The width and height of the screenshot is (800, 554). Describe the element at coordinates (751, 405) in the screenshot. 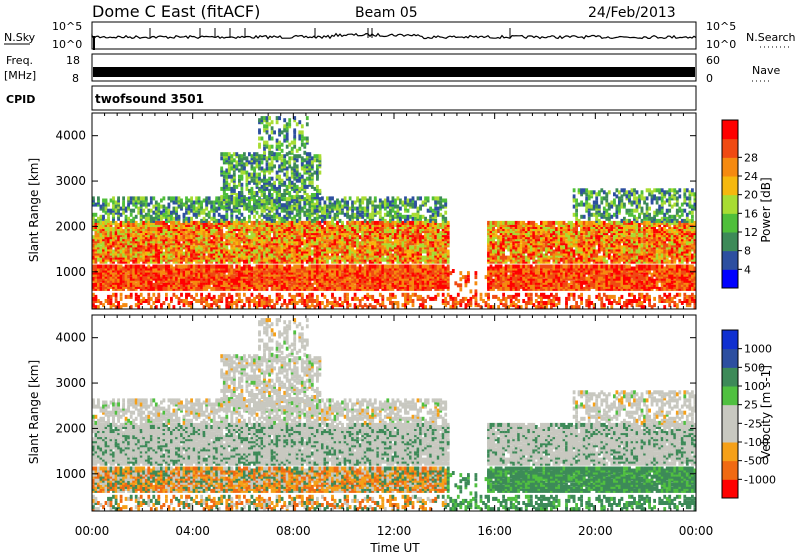

I see `colorbar-tick: 25` at that location.